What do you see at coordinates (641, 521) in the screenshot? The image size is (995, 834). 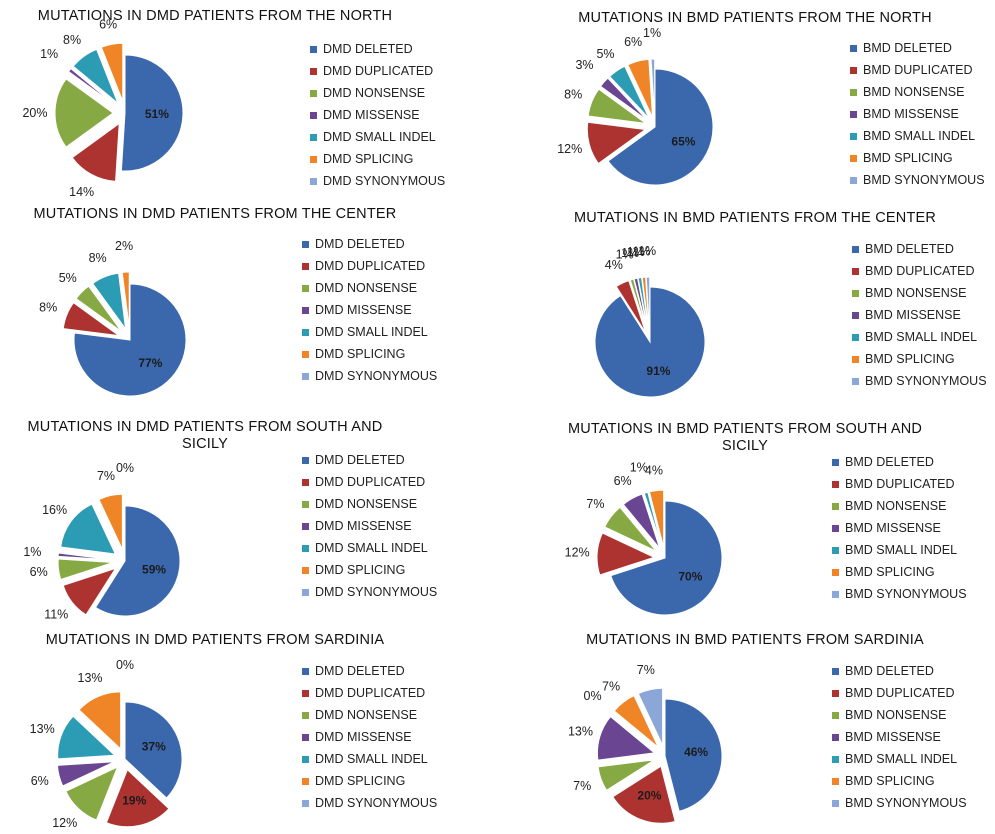 I see `pie-slice-bmd-missense` at bounding box center [641, 521].